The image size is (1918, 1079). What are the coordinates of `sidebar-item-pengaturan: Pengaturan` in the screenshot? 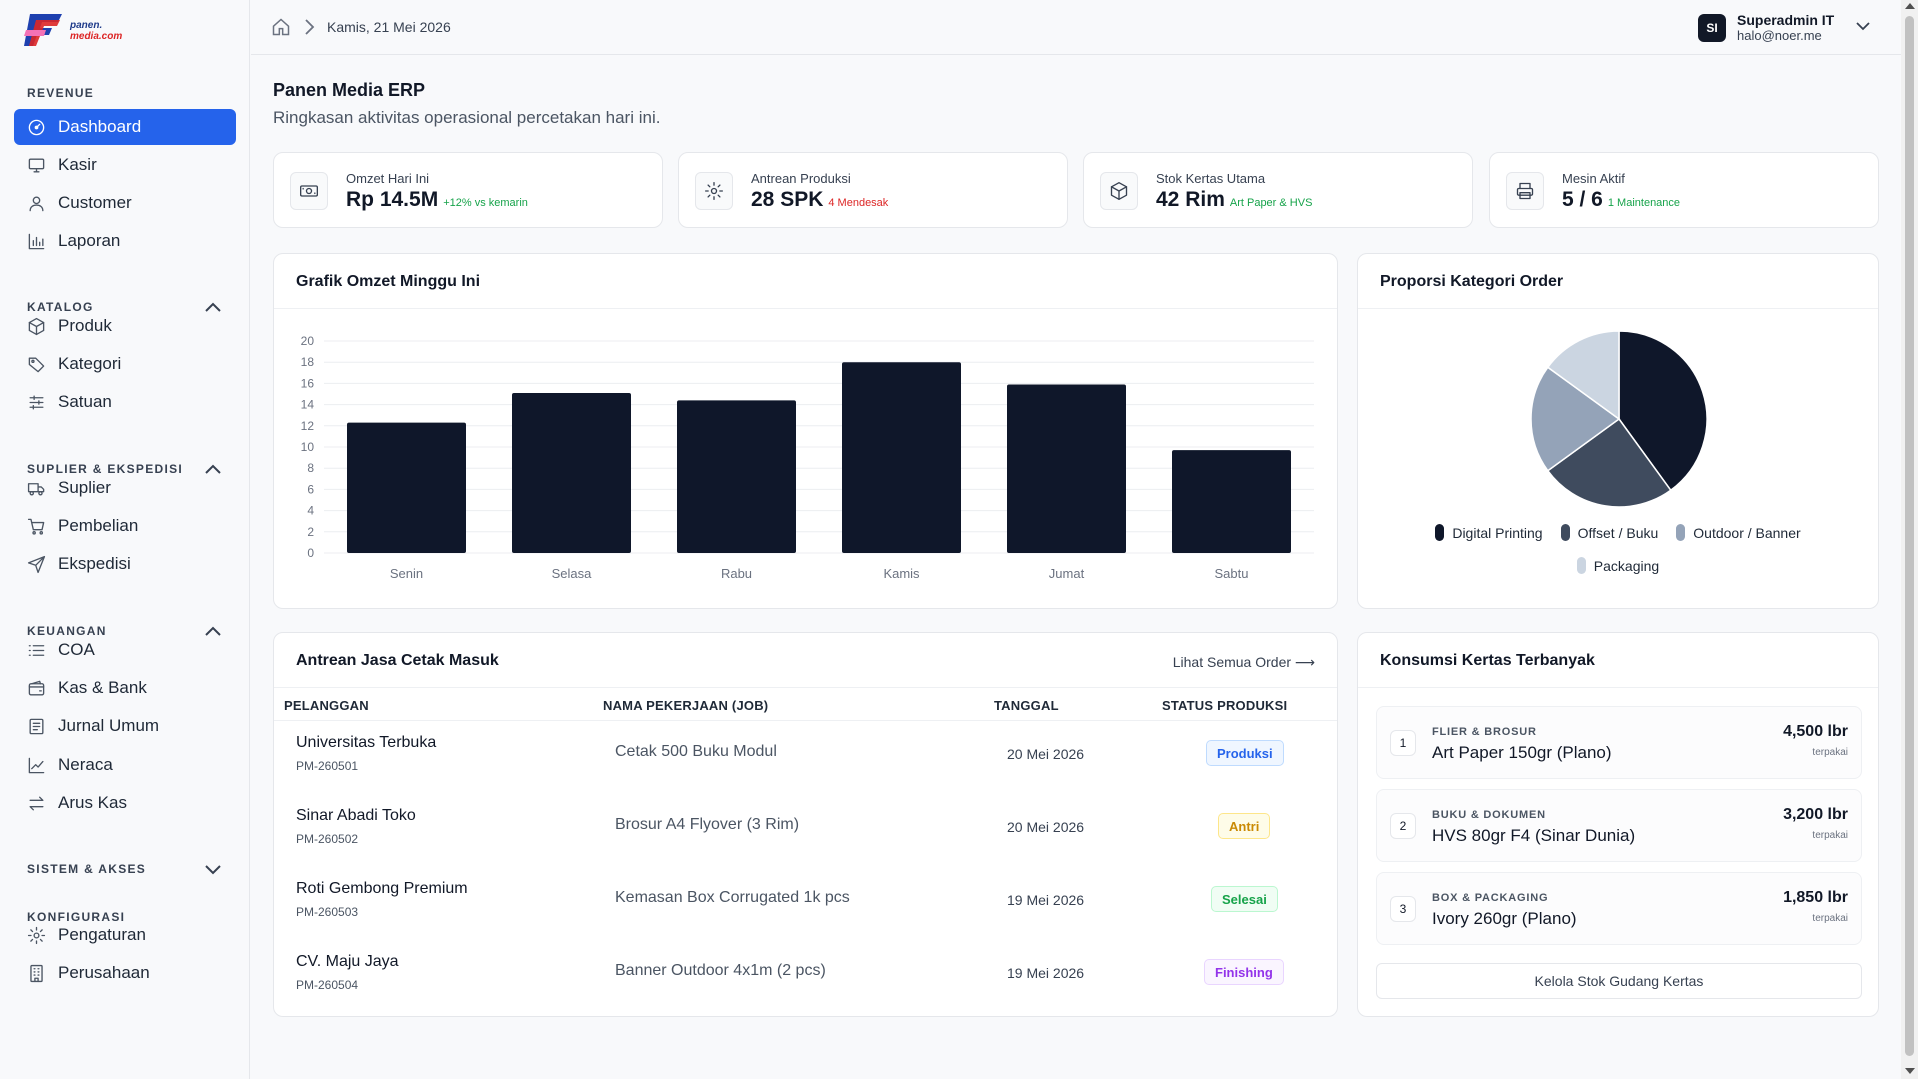 It's located at (125, 935).